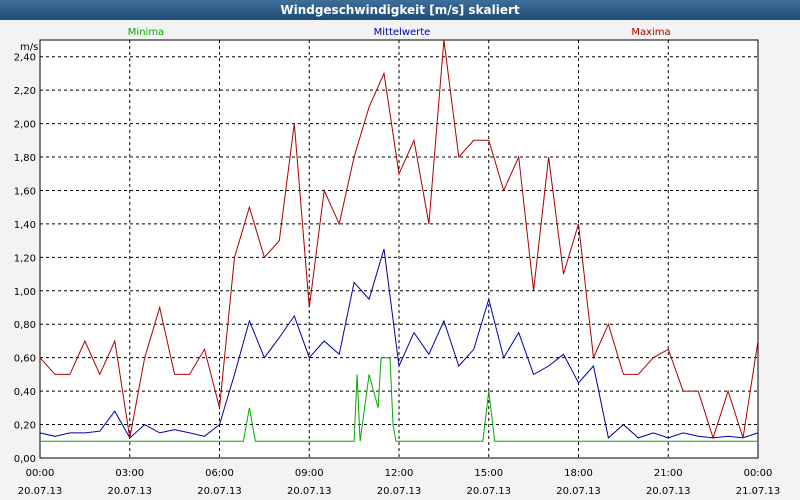 The width and height of the screenshot is (800, 500). I want to click on y-tick-label: 0,40, so click(25, 392).